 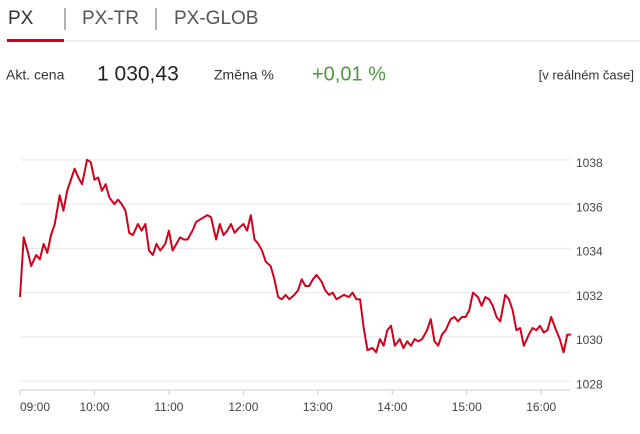 What do you see at coordinates (589, 252) in the screenshot?
I see `y-tick-label: 1034` at bounding box center [589, 252].